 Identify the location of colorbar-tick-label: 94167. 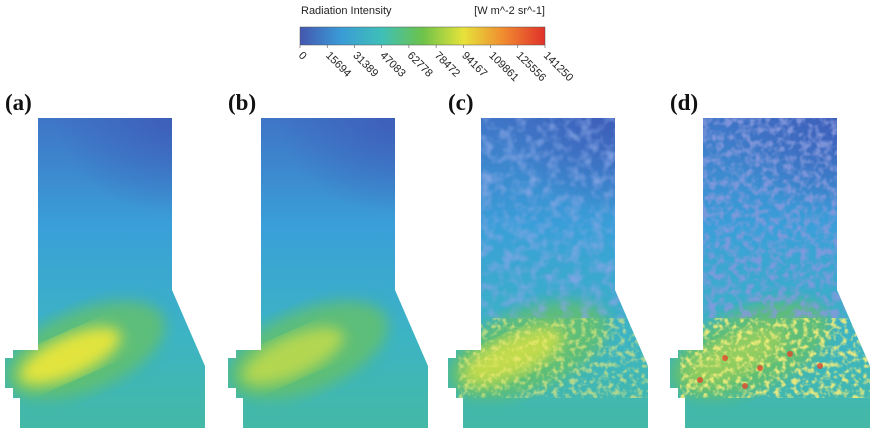
(474, 65).